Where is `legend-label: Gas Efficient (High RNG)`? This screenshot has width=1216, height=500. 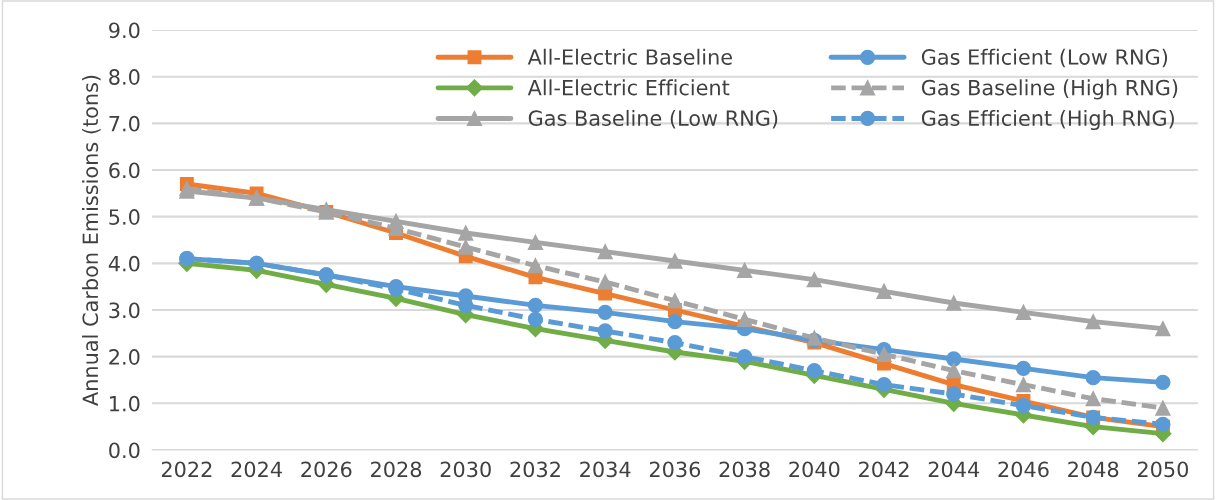
legend-label: Gas Efficient (High RNG) is located at coordinates (1047, 120).